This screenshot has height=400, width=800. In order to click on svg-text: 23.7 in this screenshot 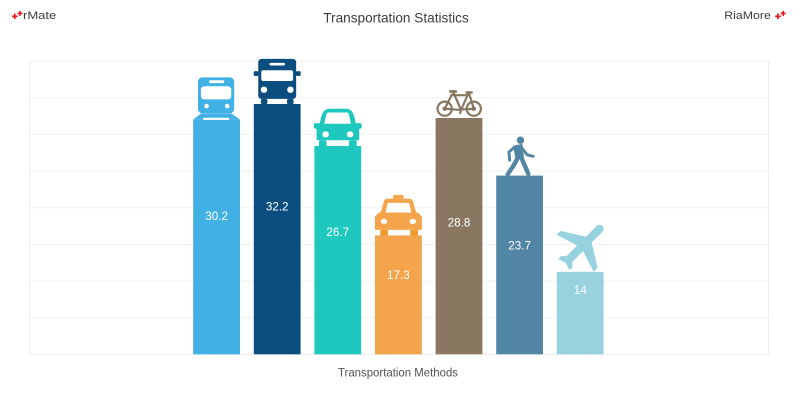, I will do `click(519, 246)`.